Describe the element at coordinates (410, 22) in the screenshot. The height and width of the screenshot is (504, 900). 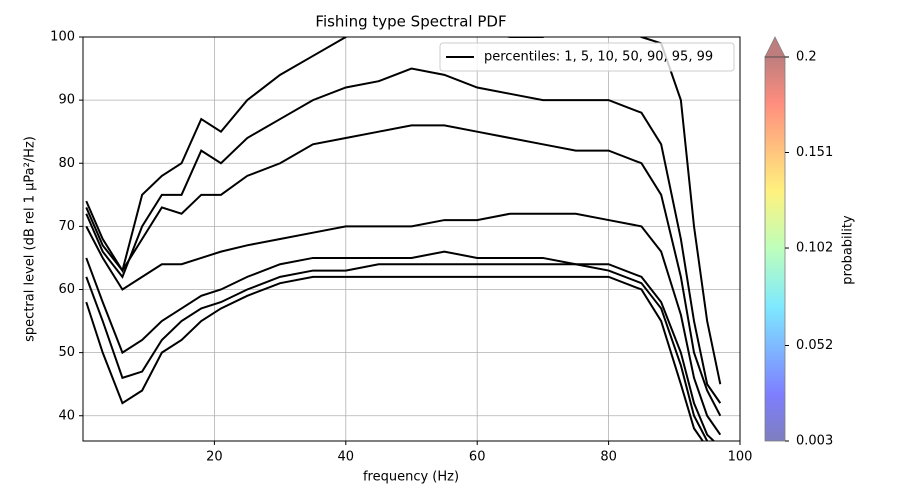
I see `chart-title: Fishing type Spectral PDF` at that location.